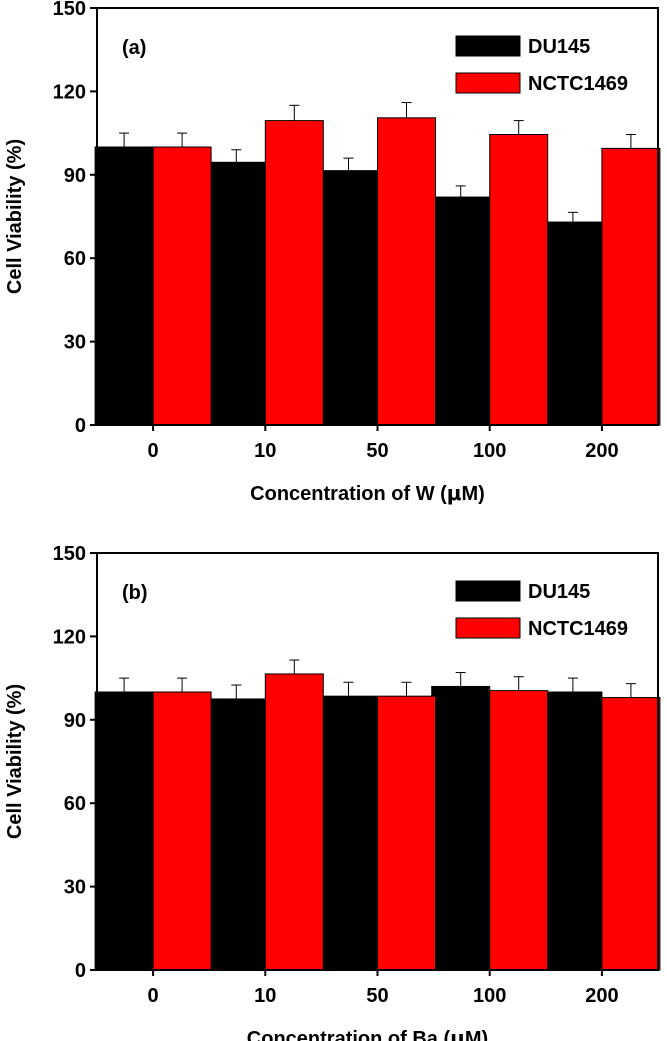 The image size is (667, 1041). Describe the element at coordinates (134, 48) in the screenshot. I see `panel-label: (a)` at that location.